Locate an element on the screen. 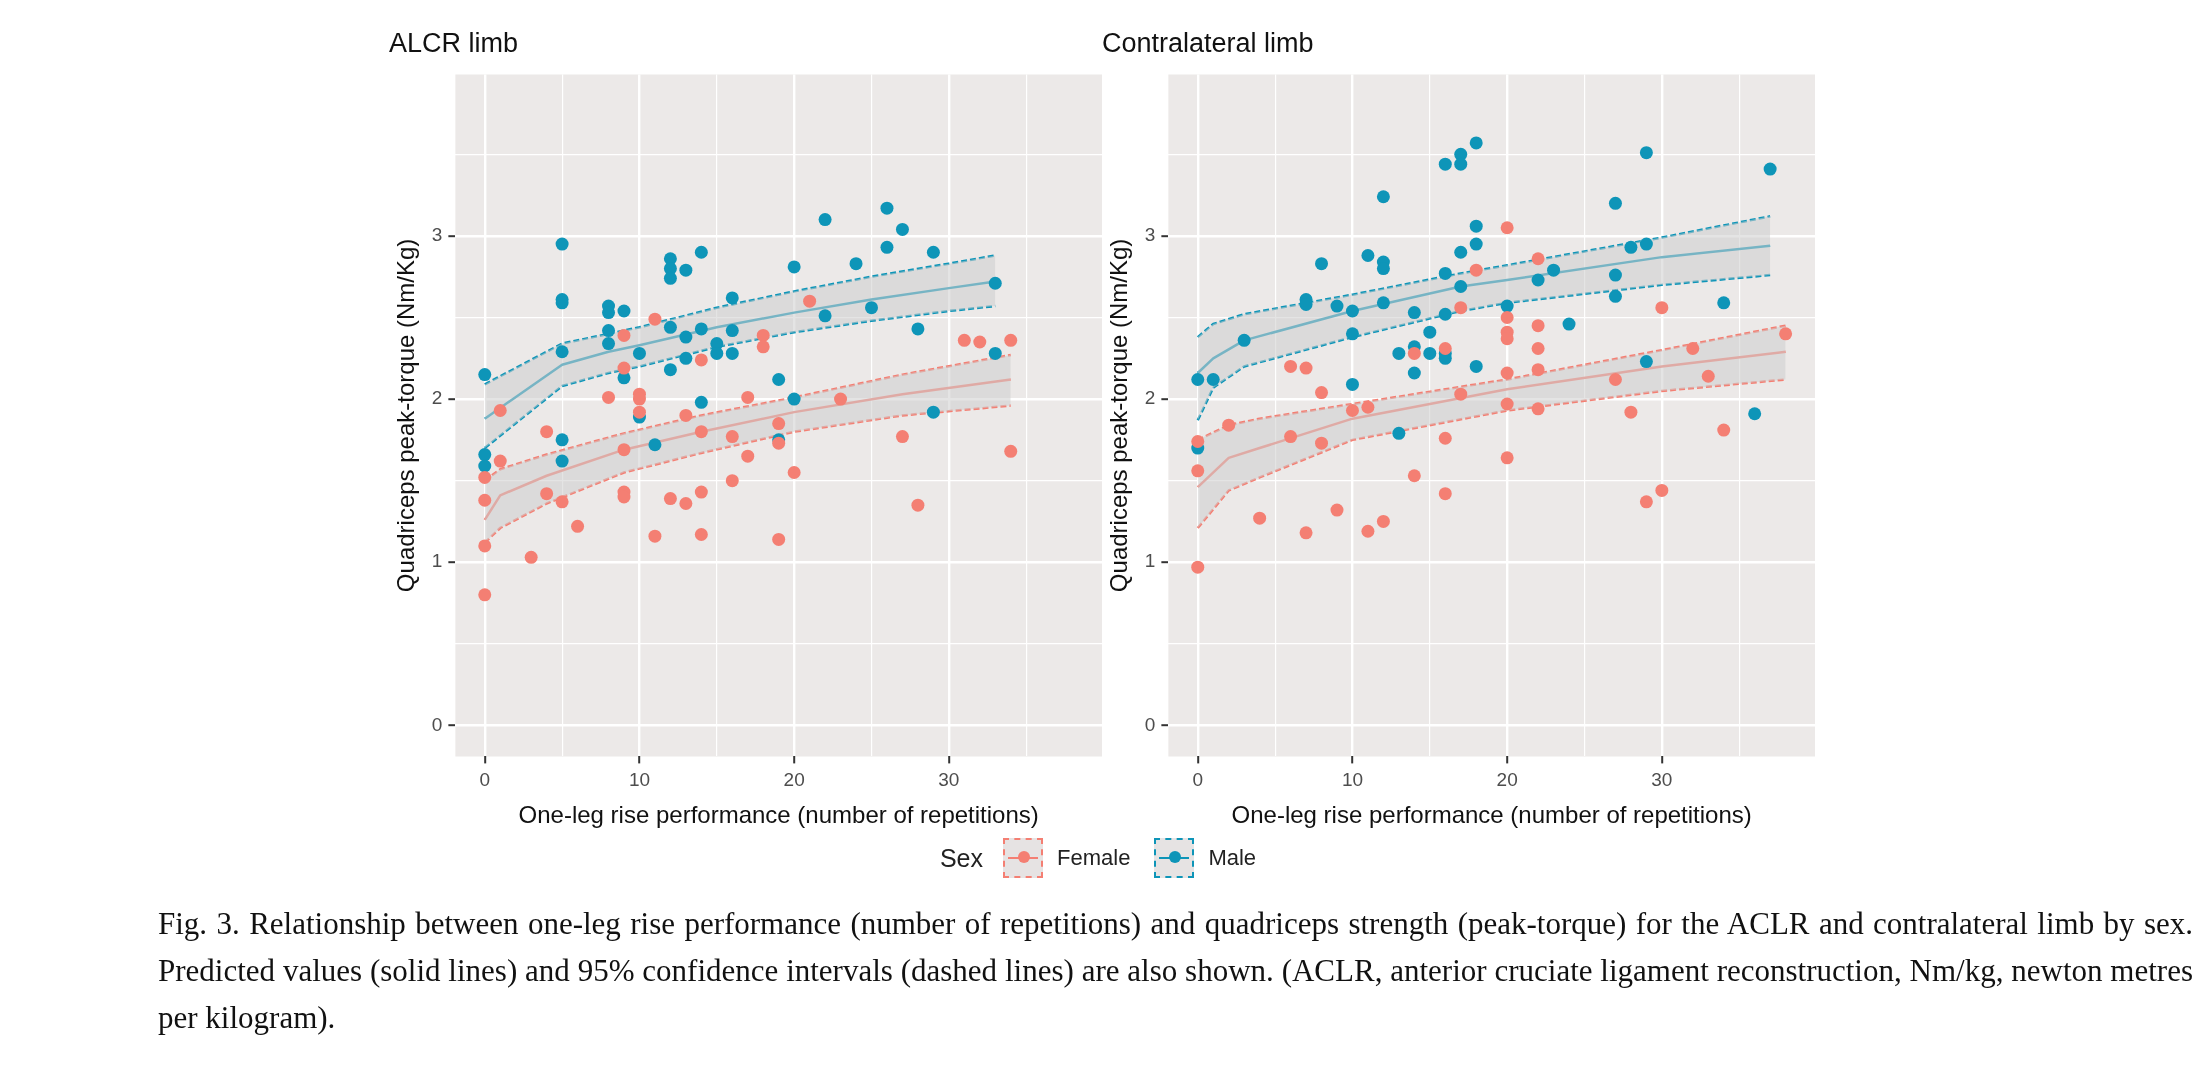 This screenshot has width=2206, height=1076. y-tick-label: 0 is located at coordinates (1150, 724).